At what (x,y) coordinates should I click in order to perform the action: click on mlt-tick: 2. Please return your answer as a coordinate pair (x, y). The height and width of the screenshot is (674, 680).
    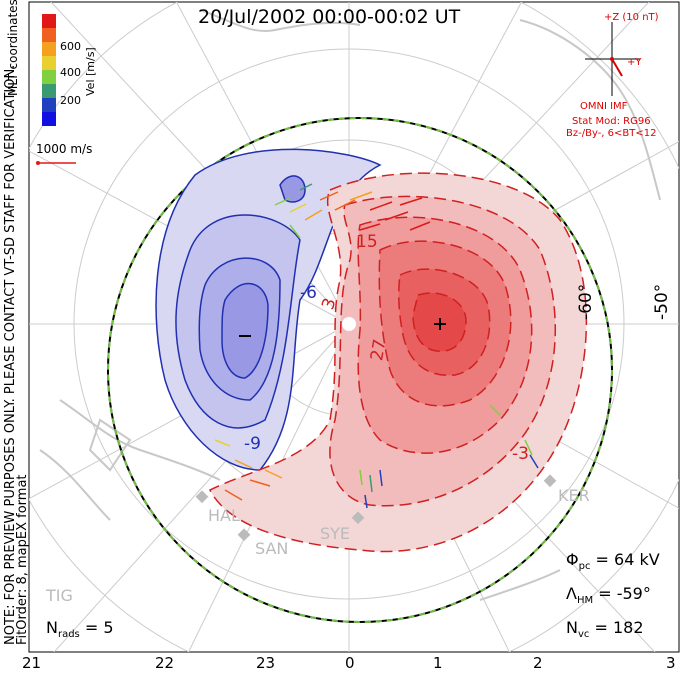
    Looking at the image, I should click on (538, 663).